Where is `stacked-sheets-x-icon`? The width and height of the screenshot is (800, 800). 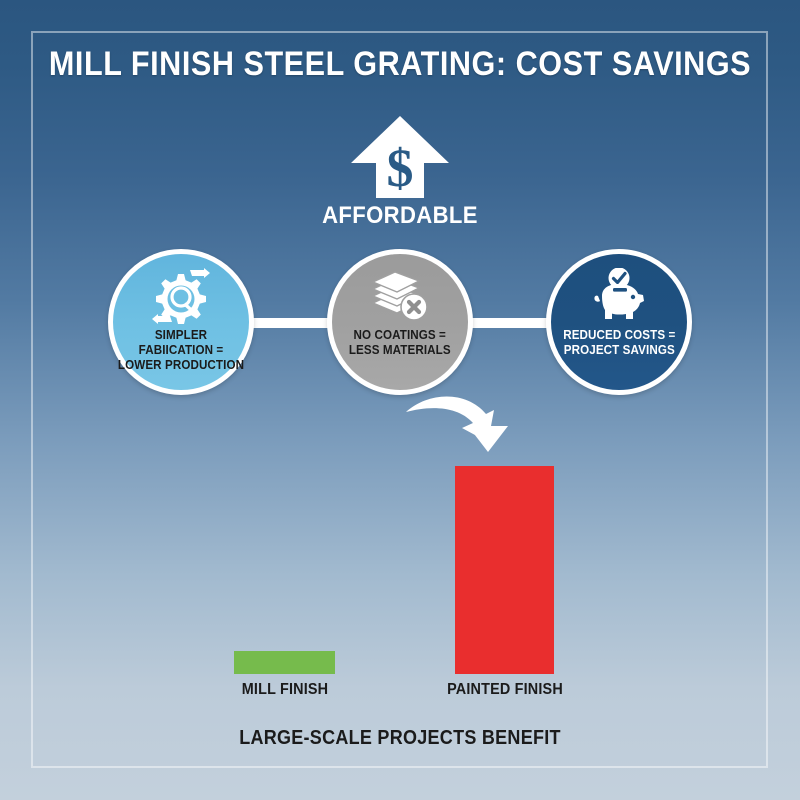
stacked-sheets-x-icon is located at coordinates (400, 296).